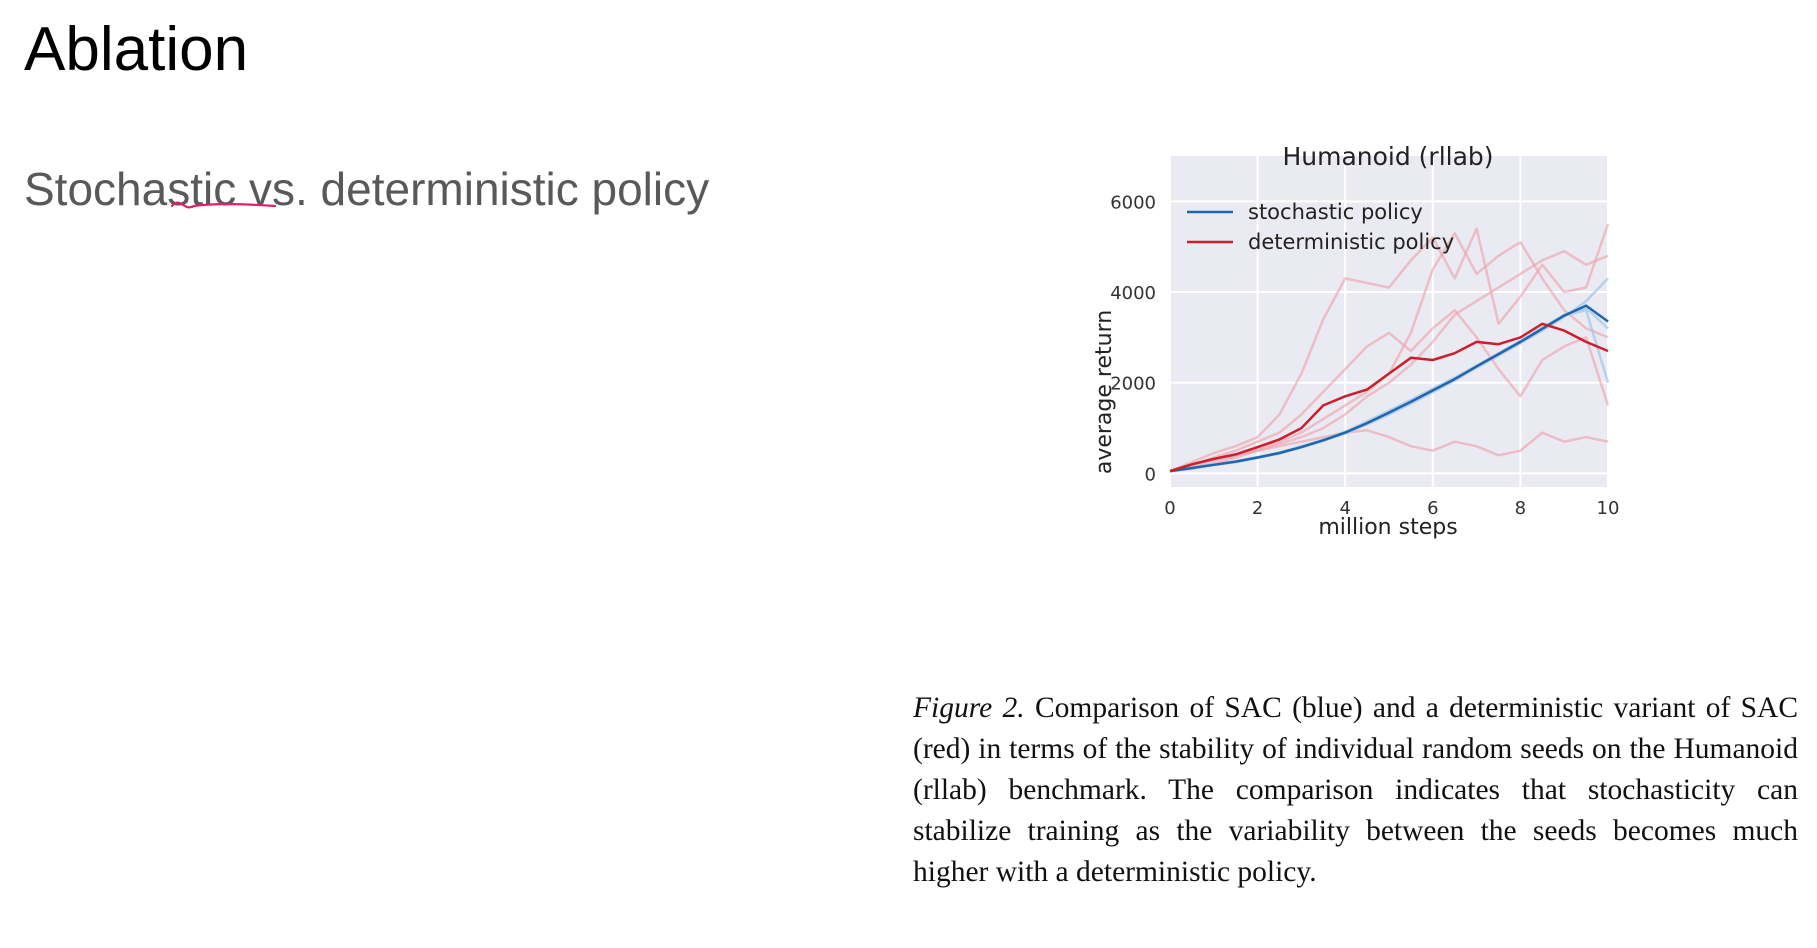  Describe the element at coordinates (1133, 293) in the screenshot. I see `y-tick-label: 4000` at that location.